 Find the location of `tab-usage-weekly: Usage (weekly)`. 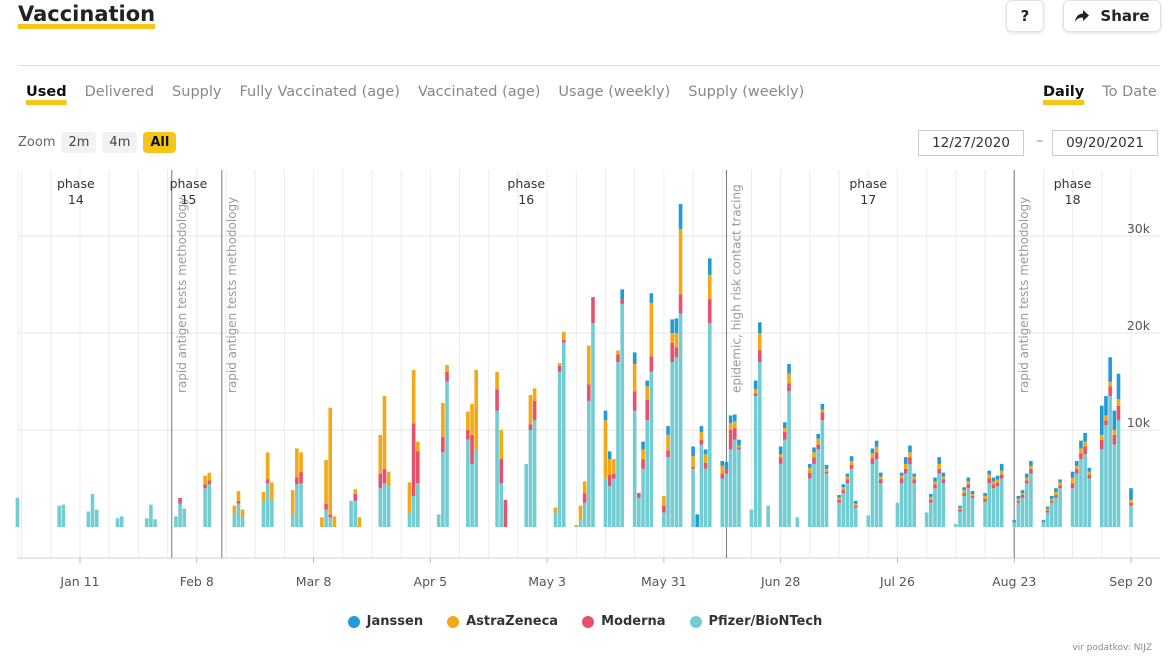

tab-usage-weekly: Usage (weekly) is located at coordinates (614, 92).